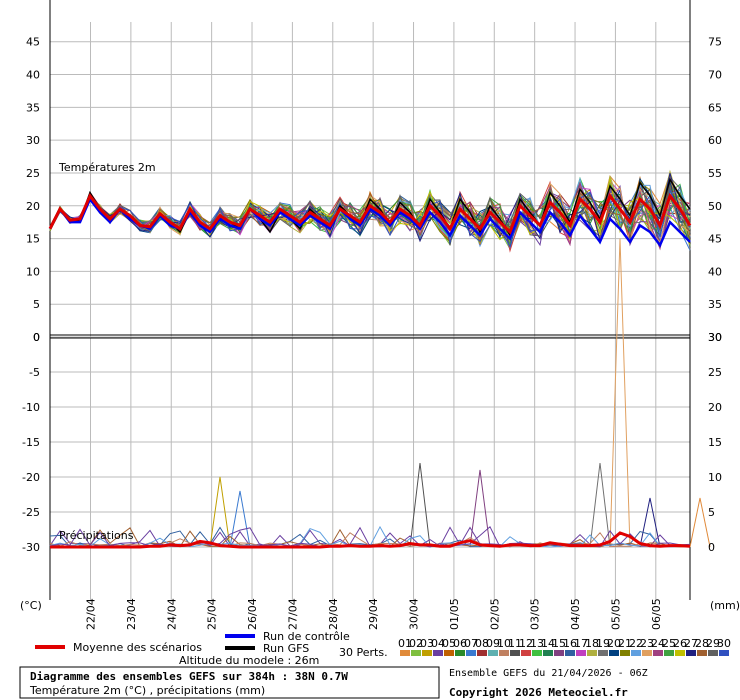 The width and height of the screenshot is (740, 700). What do you see at coordinates (614, 643) in the screenshot?
I see `pert-number: 20` at bounding box center [614, 643].